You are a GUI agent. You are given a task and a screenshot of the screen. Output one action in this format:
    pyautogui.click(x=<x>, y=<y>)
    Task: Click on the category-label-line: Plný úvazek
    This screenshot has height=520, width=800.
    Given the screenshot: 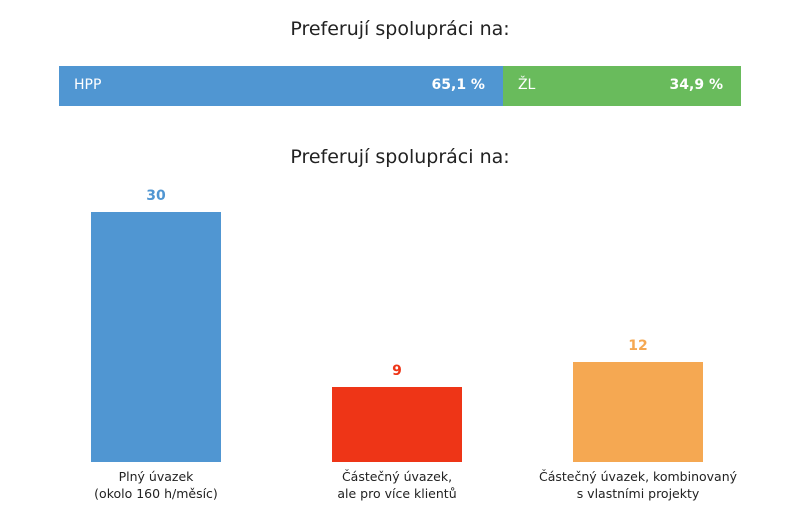 What is the action you would take?
    pyautogui.click(x=156, y=476)
    